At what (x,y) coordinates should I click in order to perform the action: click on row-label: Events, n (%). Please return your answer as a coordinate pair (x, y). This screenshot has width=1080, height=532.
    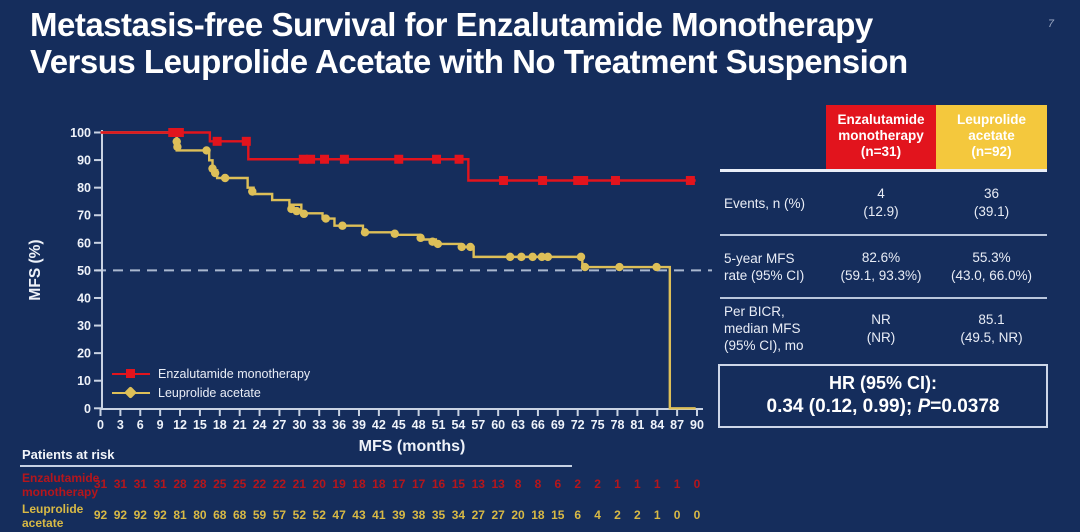
    Looking at the image, I should click on (765, 203).